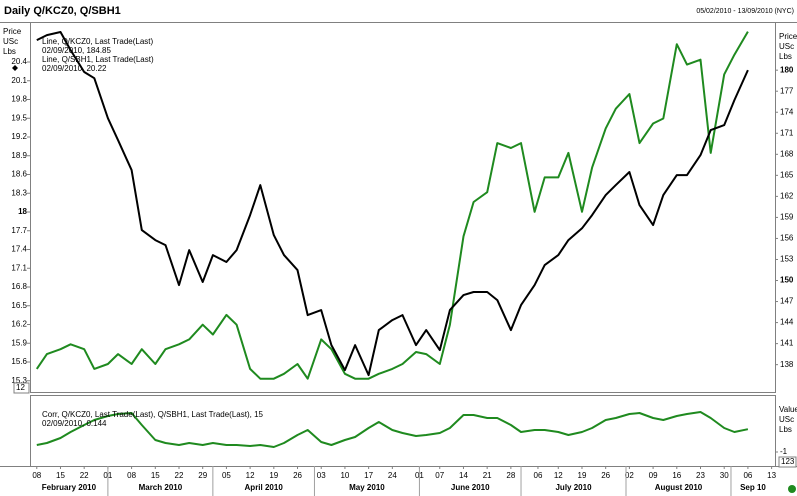  What do you see at coordinates (392, 475) in the screenshot?
I see `x-tick-label: 24` at bounding box center [392, 475].